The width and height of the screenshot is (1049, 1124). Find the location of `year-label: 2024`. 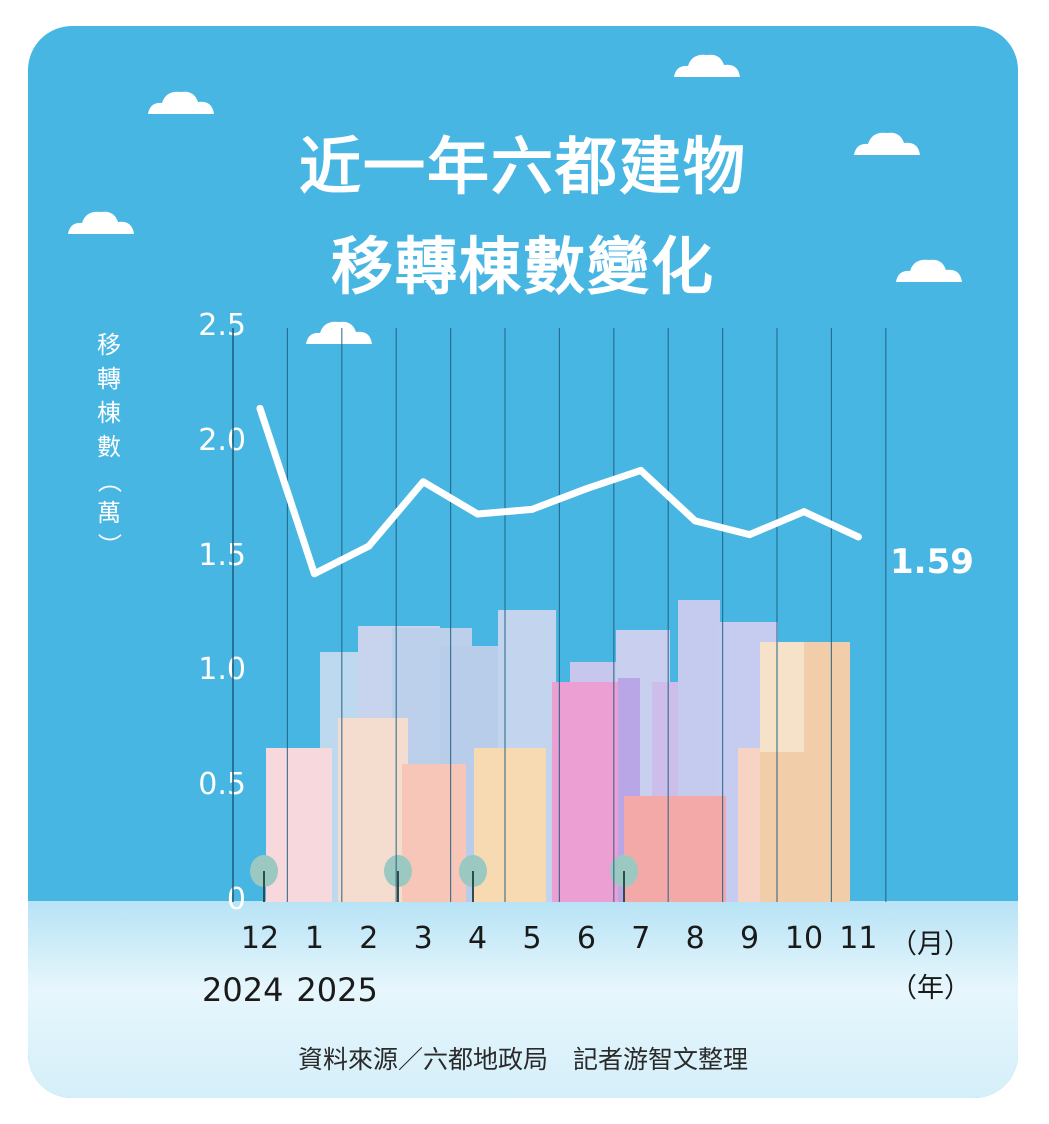

year-label: 2024 is located at coordinates (243, 990).